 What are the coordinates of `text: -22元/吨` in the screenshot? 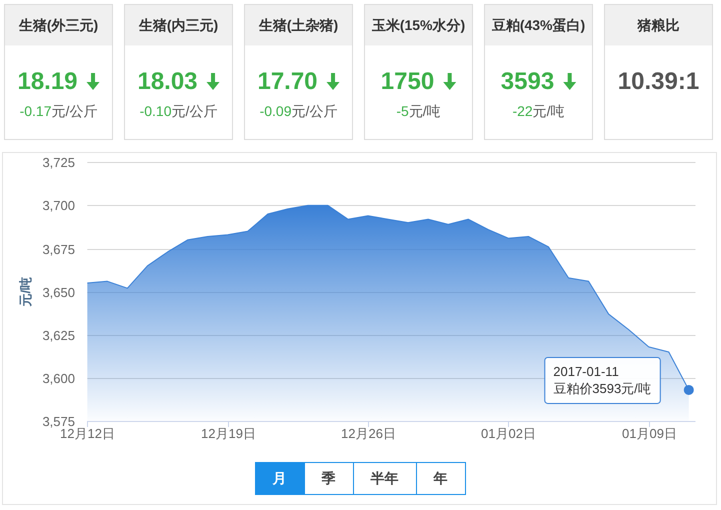 It's located at (538, 111).